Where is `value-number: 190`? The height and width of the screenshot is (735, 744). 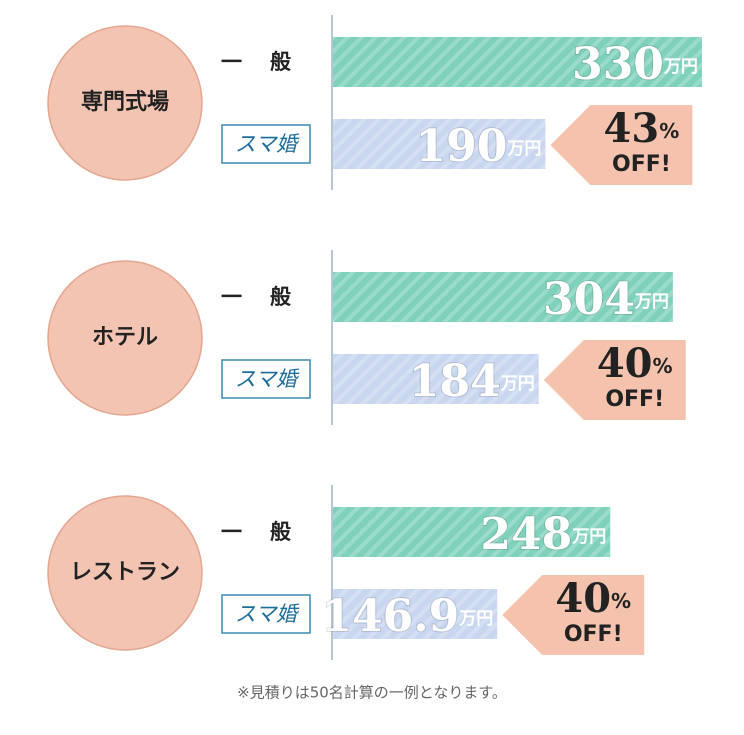 value-number: 190 is located at coordinates (462, 146).